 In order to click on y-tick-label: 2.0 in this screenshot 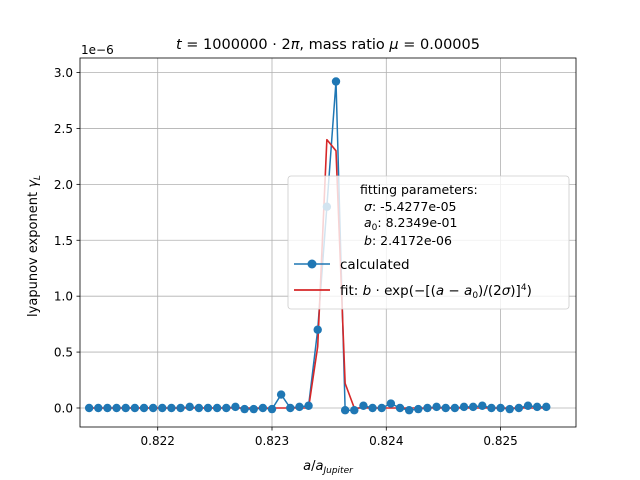, I will do `click(63, 185)`.